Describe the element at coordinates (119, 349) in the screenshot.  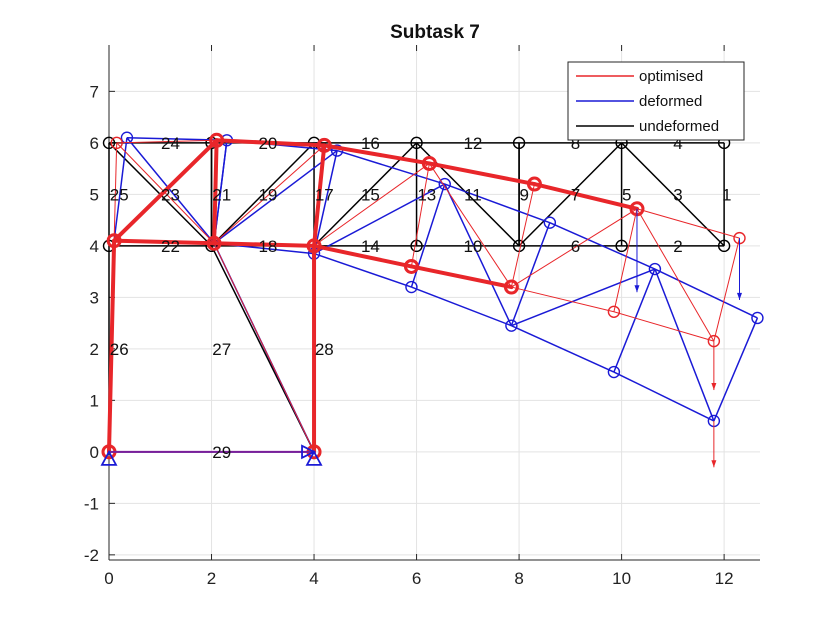
I see `member-label: 26` at that location.